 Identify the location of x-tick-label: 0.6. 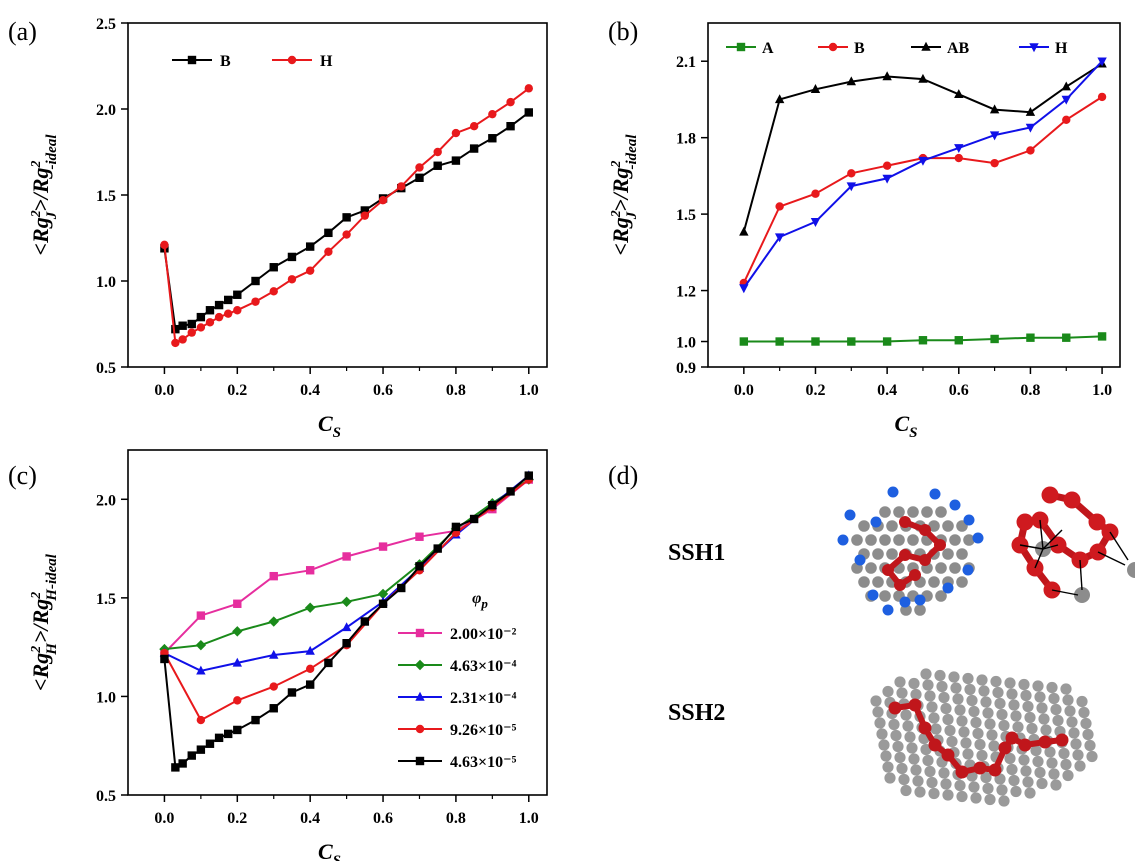
(383, 390).